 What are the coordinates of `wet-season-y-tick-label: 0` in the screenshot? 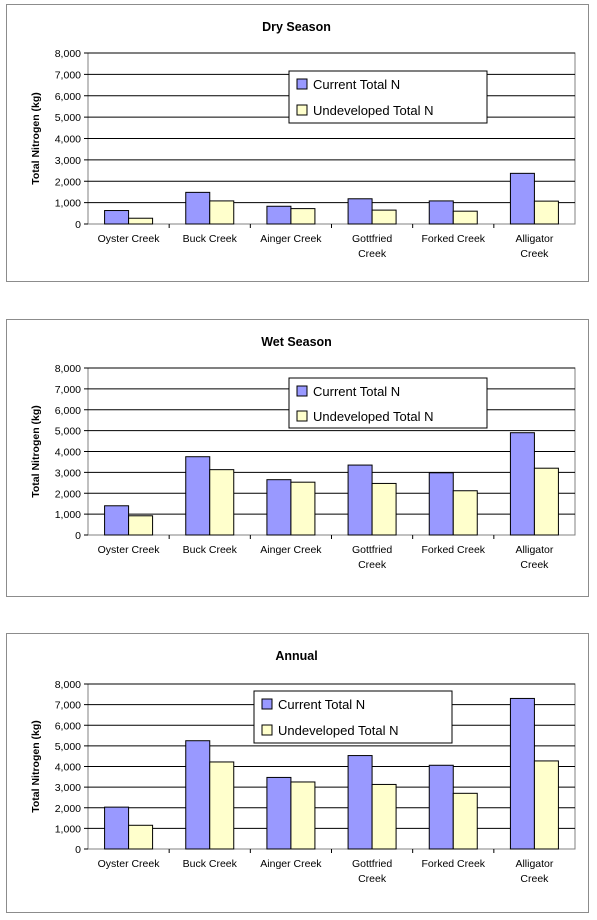 It's located at (78, 536).